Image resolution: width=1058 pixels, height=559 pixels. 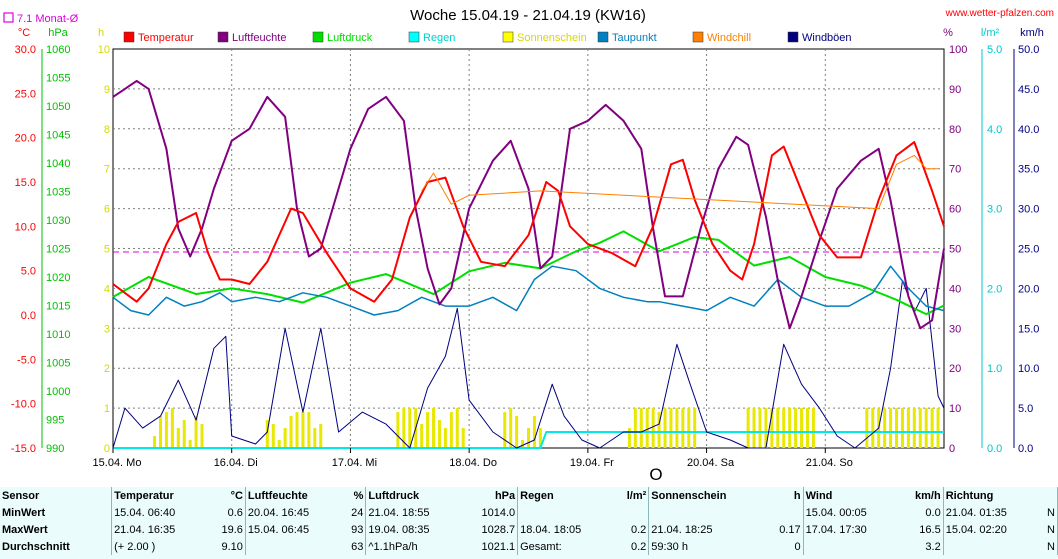 I want to click on series-regen, so click(x=528, y=440).